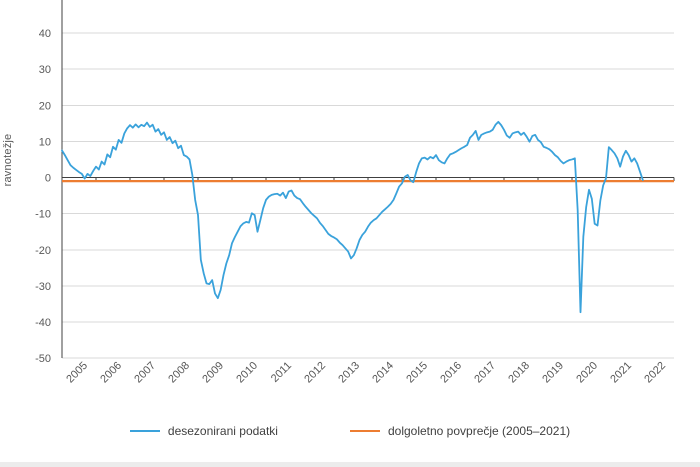  I want to click on y-tick-label: -50, so click(43, 359).